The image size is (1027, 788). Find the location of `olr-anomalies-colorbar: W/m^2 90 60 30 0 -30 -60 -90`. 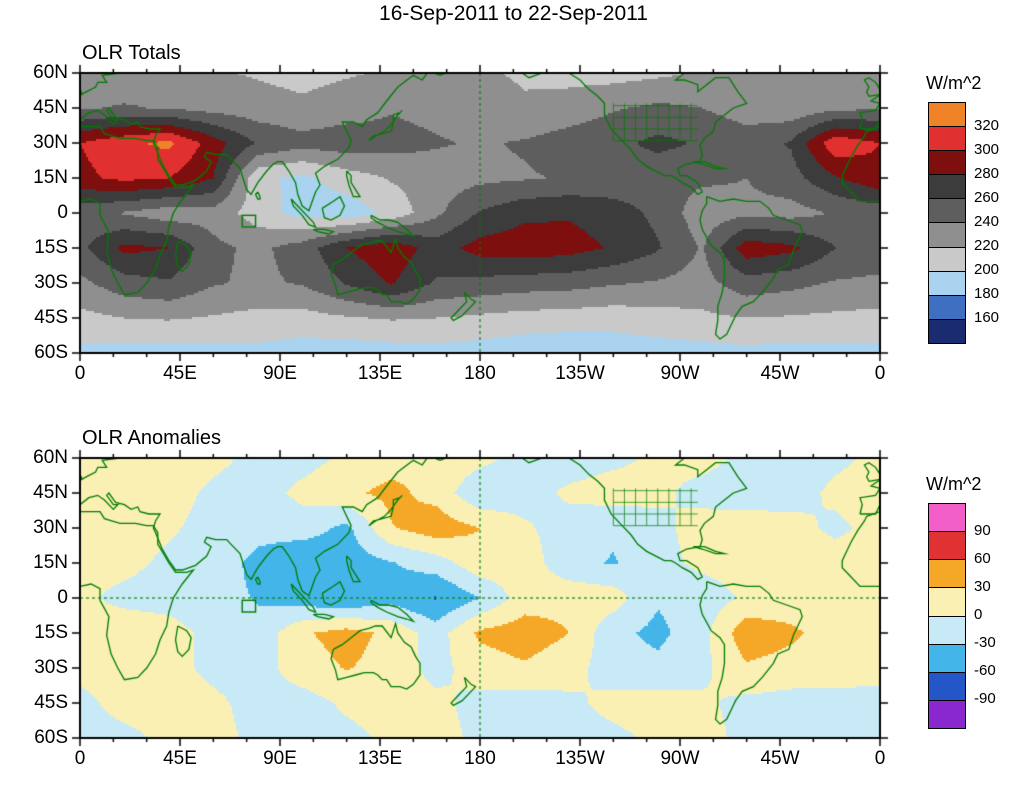

olr-anomalies-colorbar: W/m^2 90 60 30 0 -30 -60 -90 is located at coordinates (961, 601).